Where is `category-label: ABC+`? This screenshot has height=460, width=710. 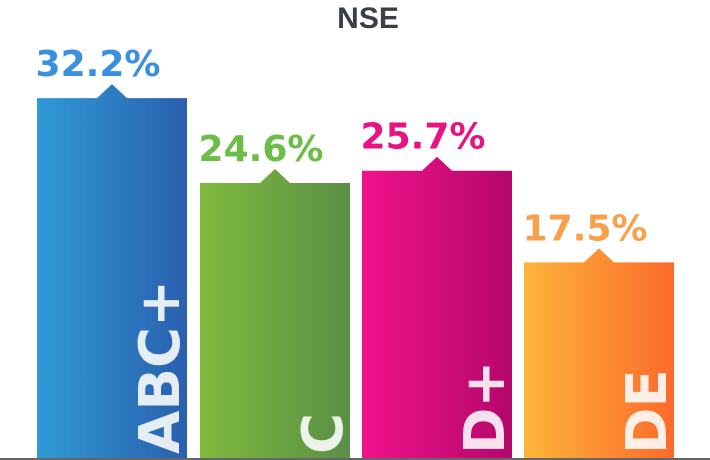 category-label: ABC+ is located at coordinates (160, 367).